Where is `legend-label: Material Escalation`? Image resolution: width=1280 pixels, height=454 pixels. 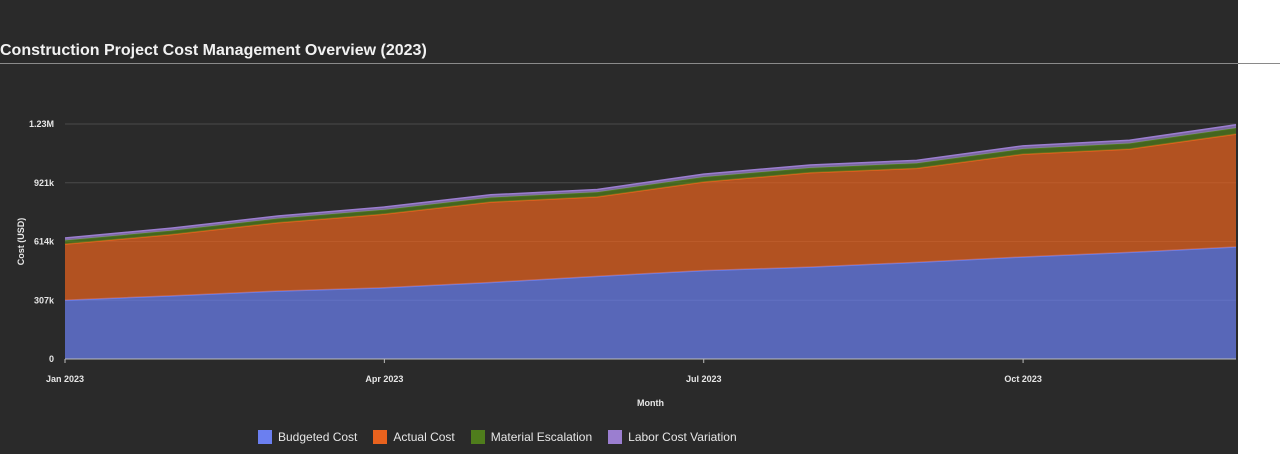
legend-label: Material Escalation is located at coordinates (541, 437).